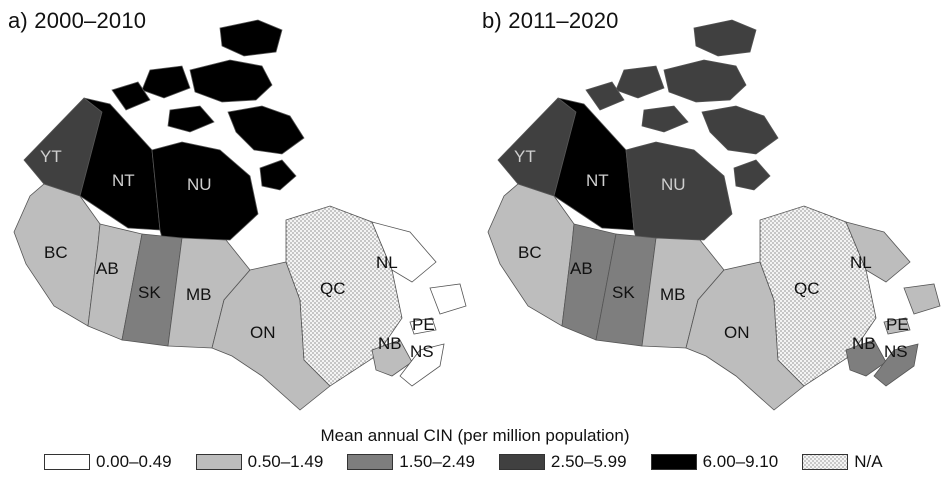 This screenshot has width=950, height=481. Describe the element at coordinates (588, 461) in the screenshot. I see `legend-label: 2.50–5.99` at that location.